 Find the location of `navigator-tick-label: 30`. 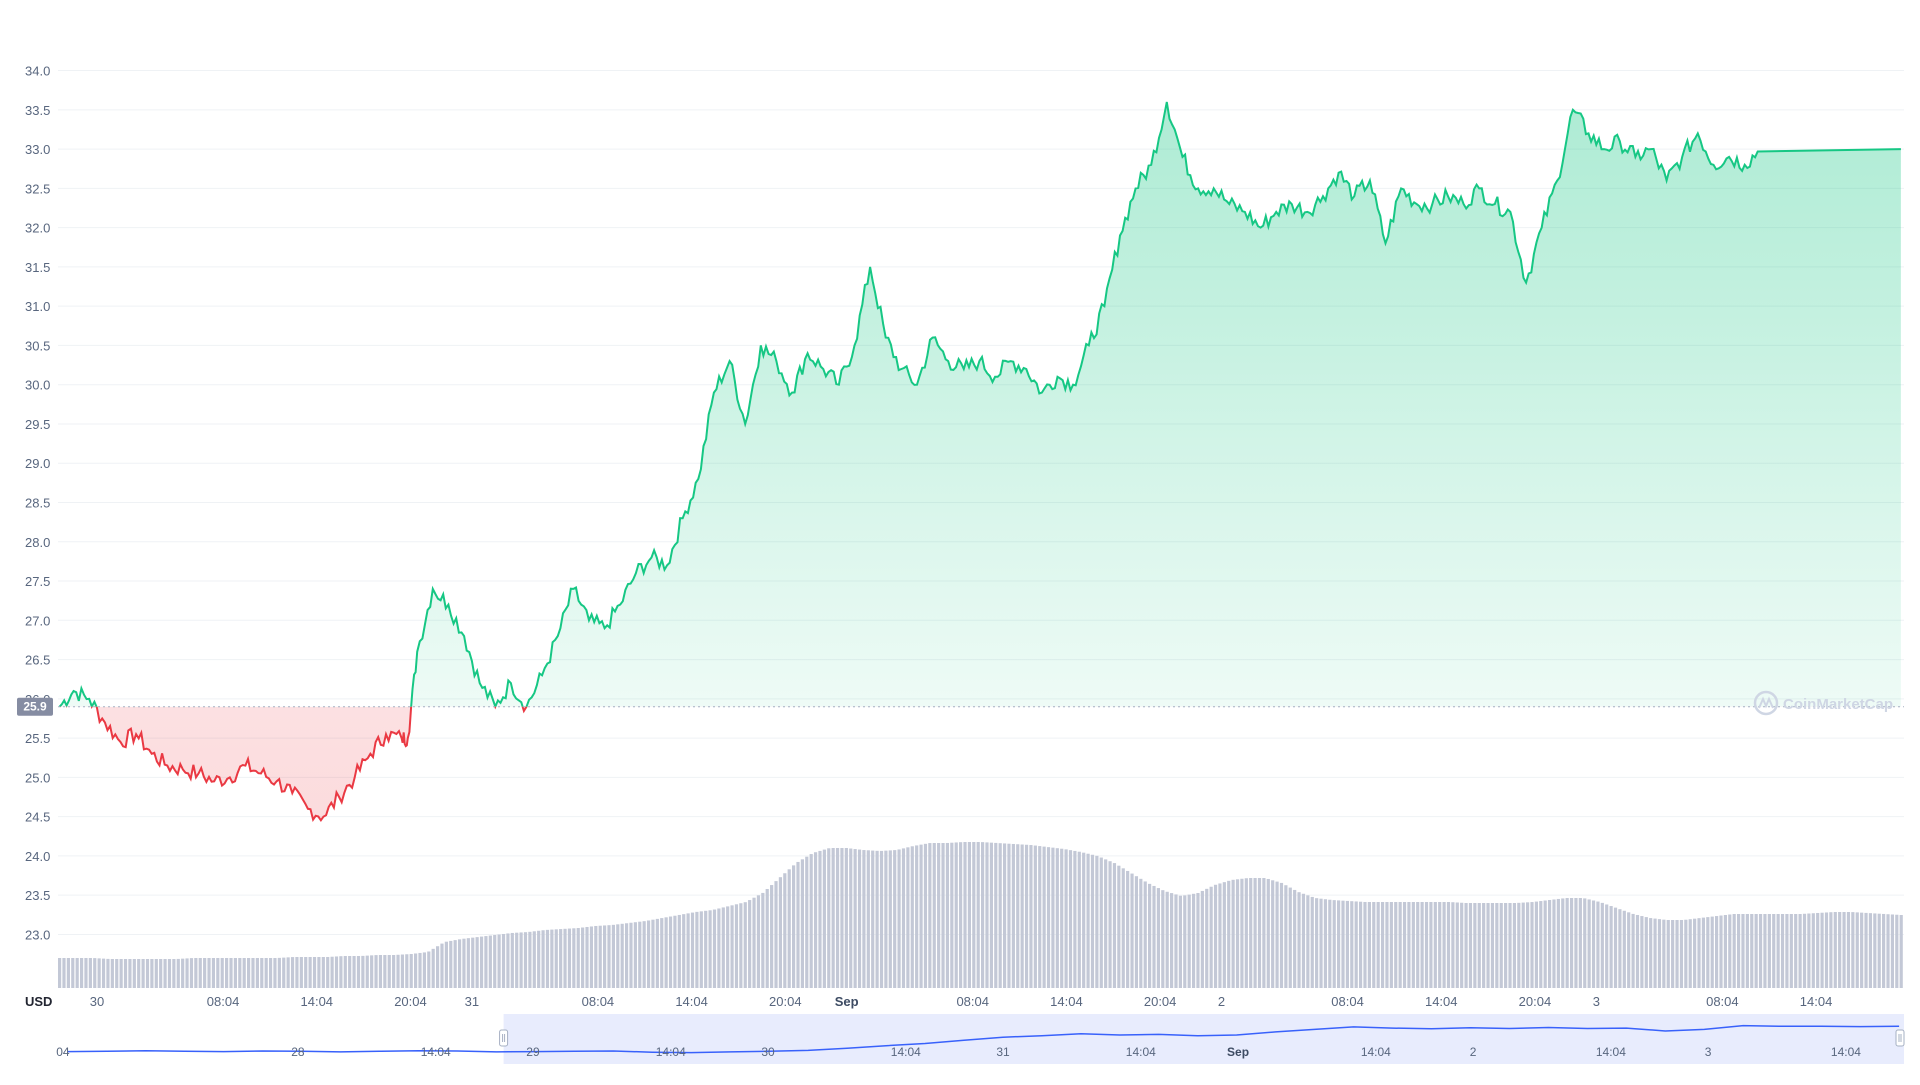

navigator-tick-label: 30 is located at coordinates (768, 1052).